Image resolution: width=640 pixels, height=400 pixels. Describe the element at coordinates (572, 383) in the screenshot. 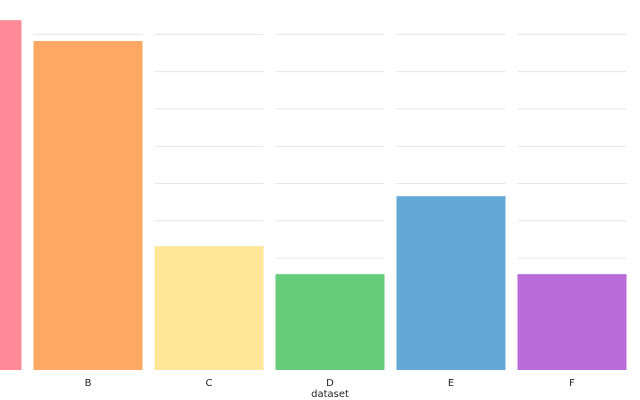

I see `x-tick-label: F` at that location.